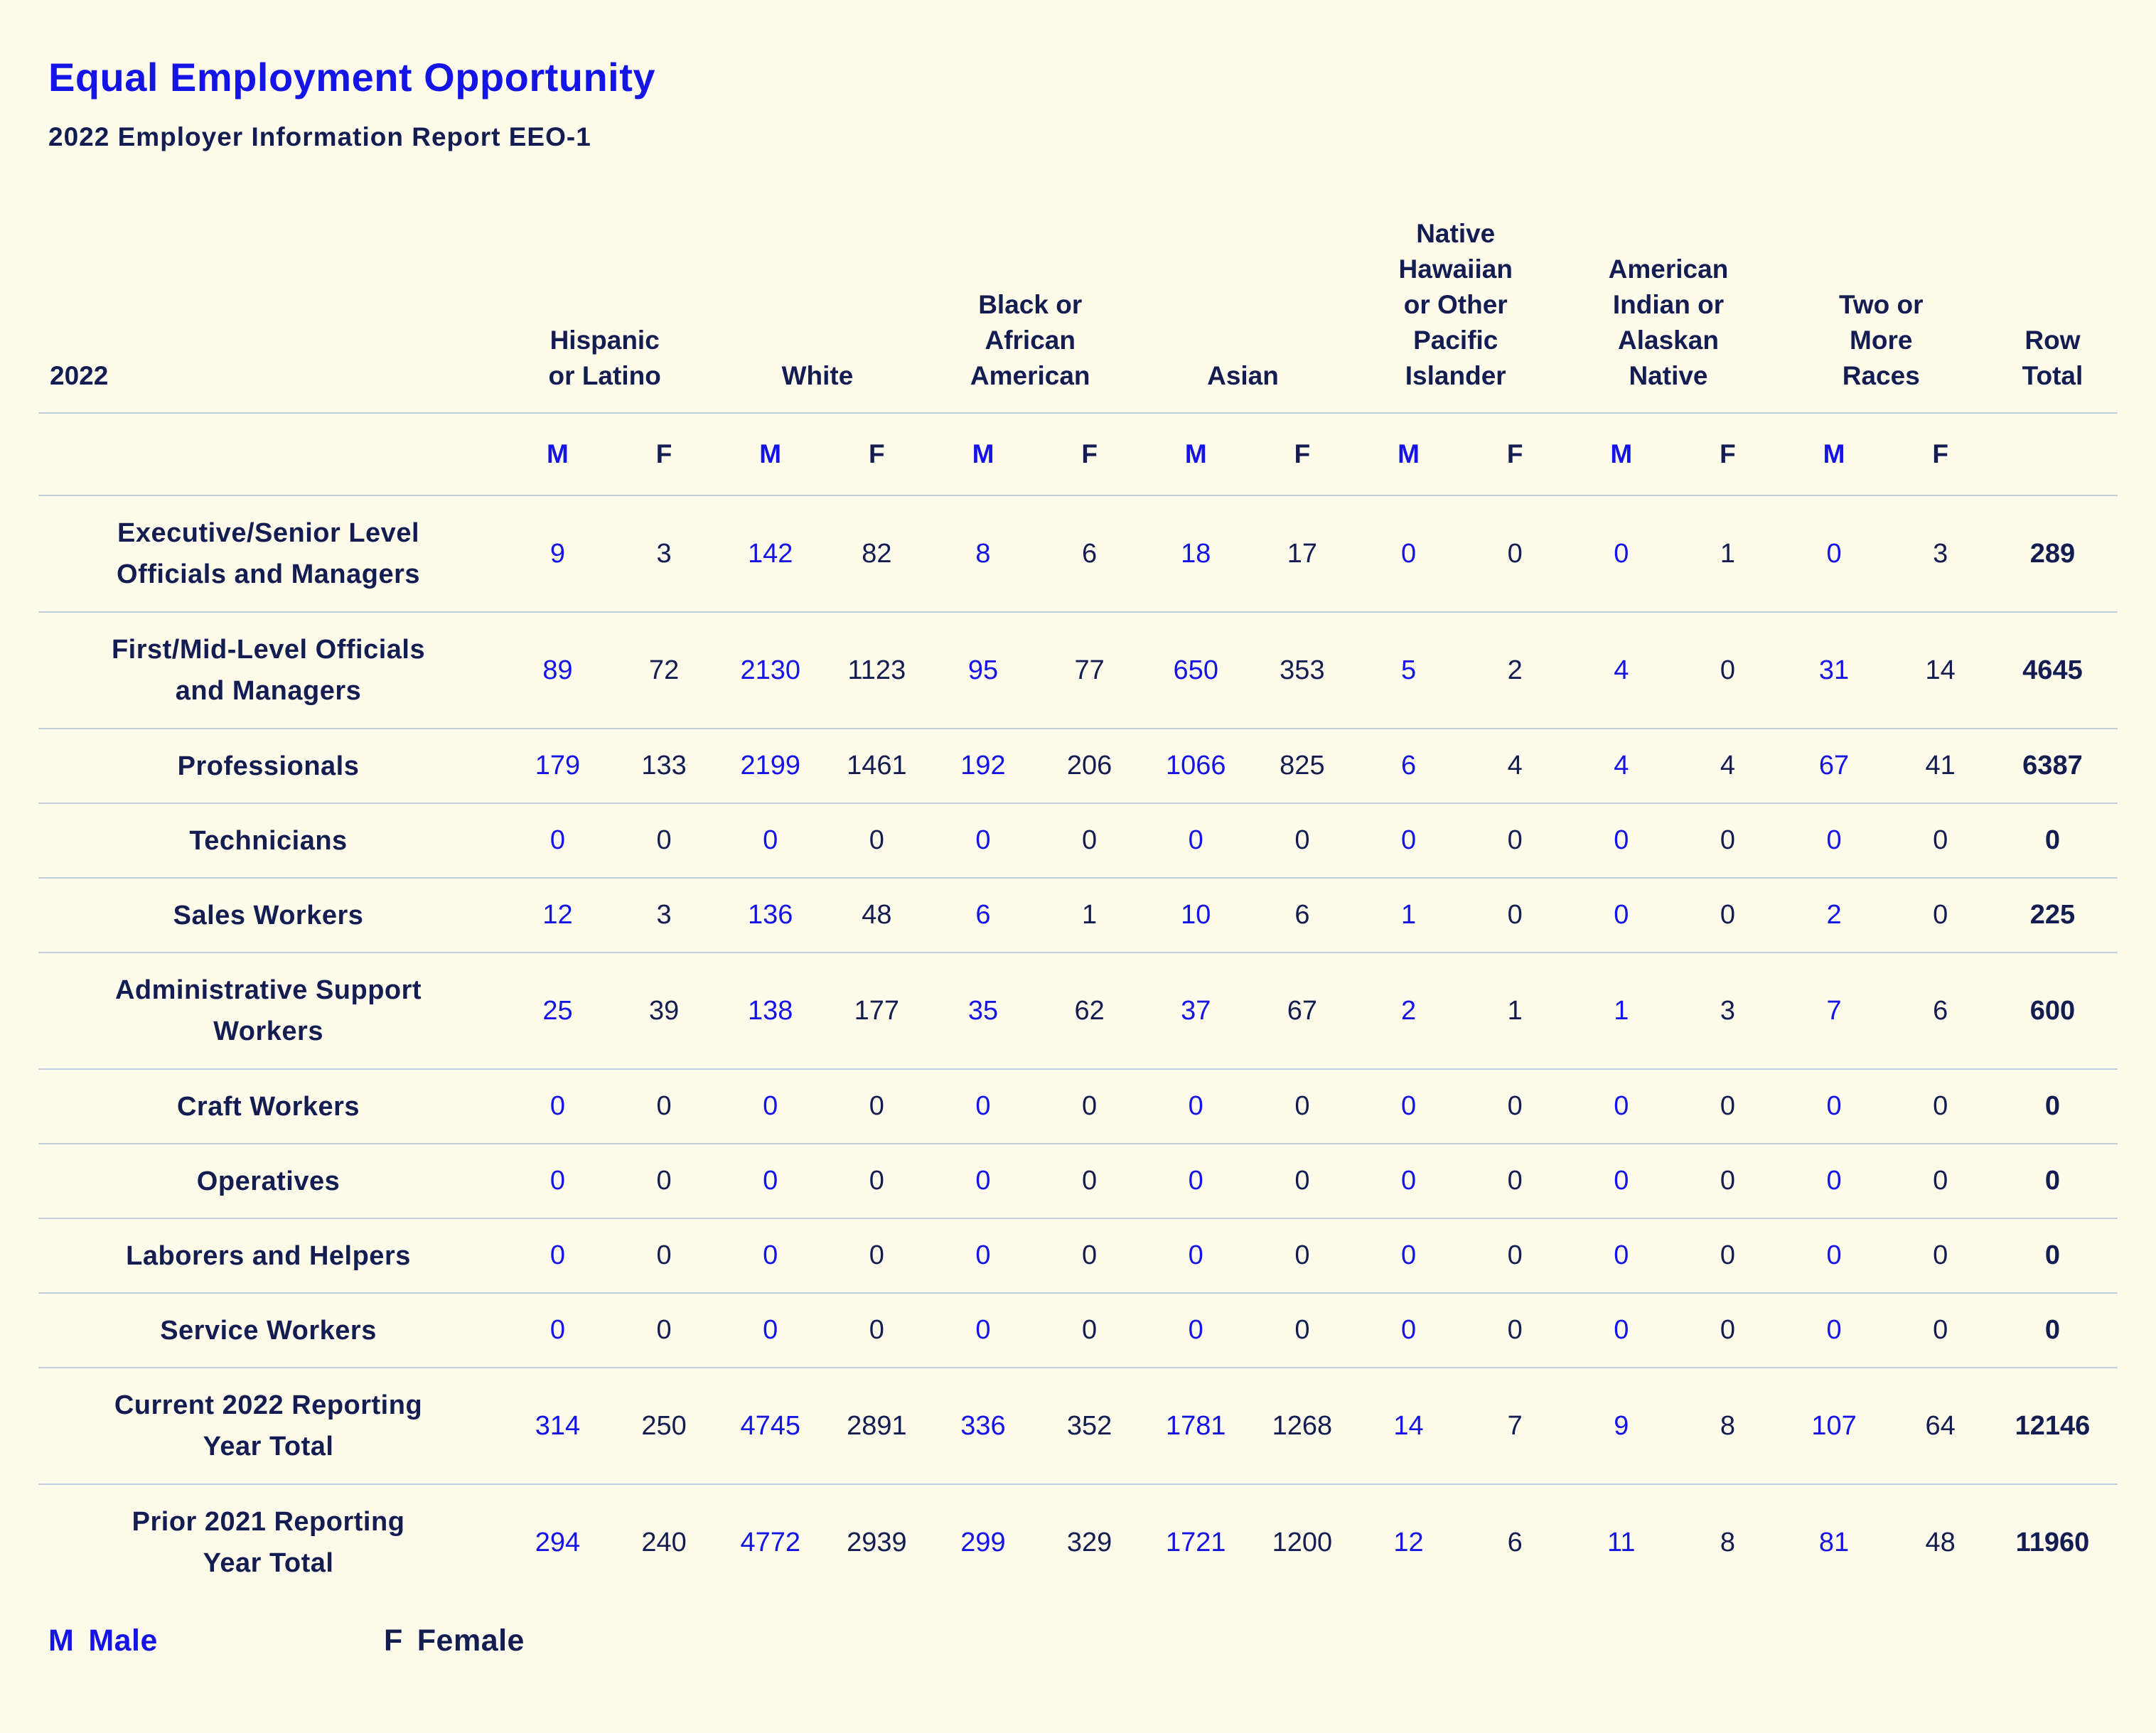  Describe the element at coordinates (1455, 269) in the screenshot. I see `group-header-line: Hawaiian` at that location.